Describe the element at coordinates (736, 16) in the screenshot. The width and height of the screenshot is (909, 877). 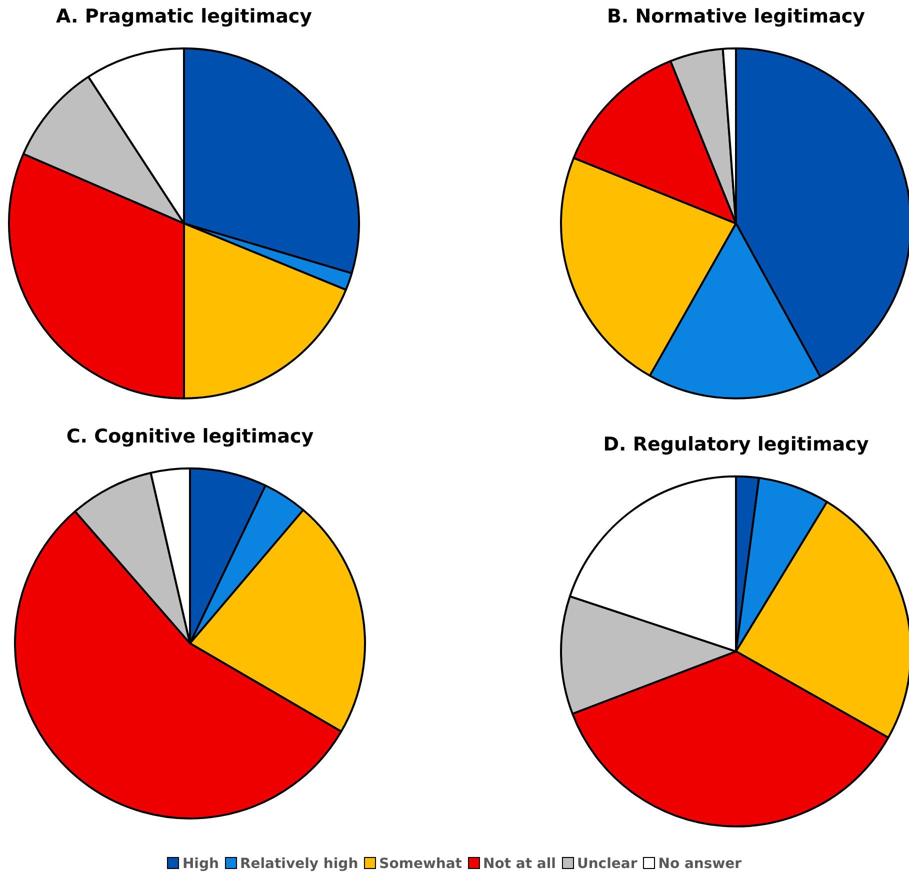
I see `chart-title: B. Normative legitimacy` at that location.